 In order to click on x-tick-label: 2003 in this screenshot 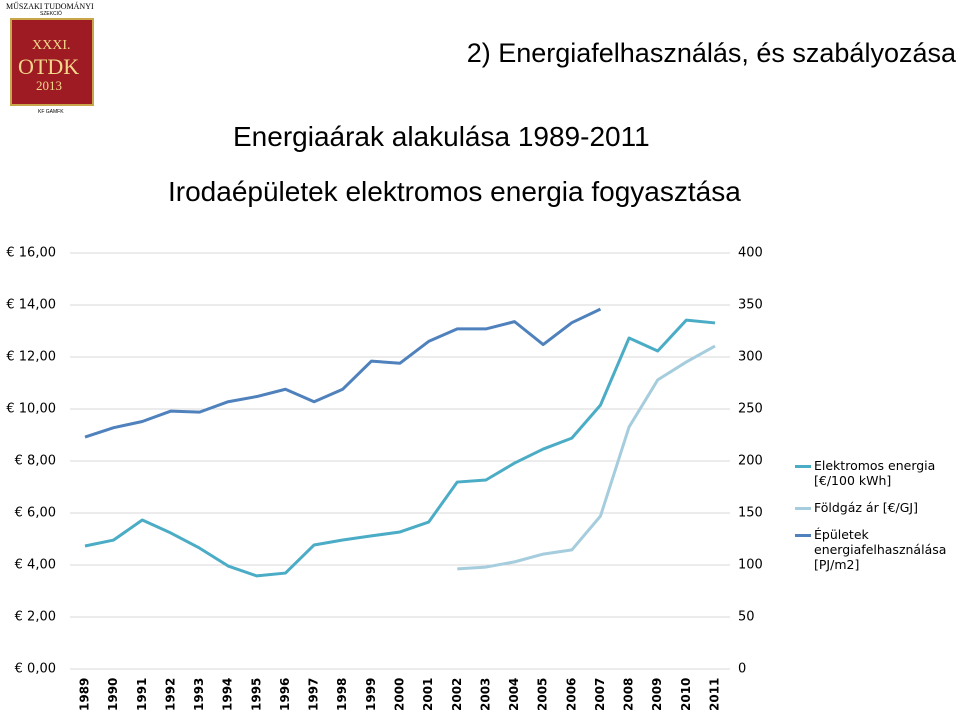, I will do `click(485, 694)`.